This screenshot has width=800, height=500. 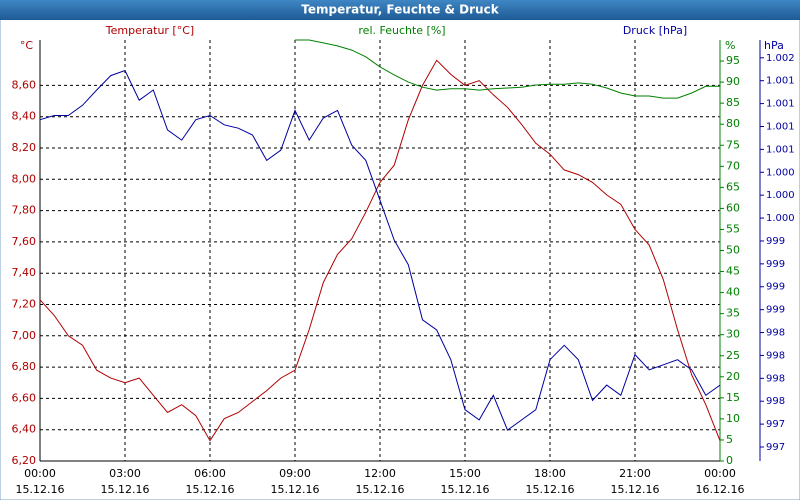 I want to click on y3-tick-label: 1.002, so click(x=780, y=58).